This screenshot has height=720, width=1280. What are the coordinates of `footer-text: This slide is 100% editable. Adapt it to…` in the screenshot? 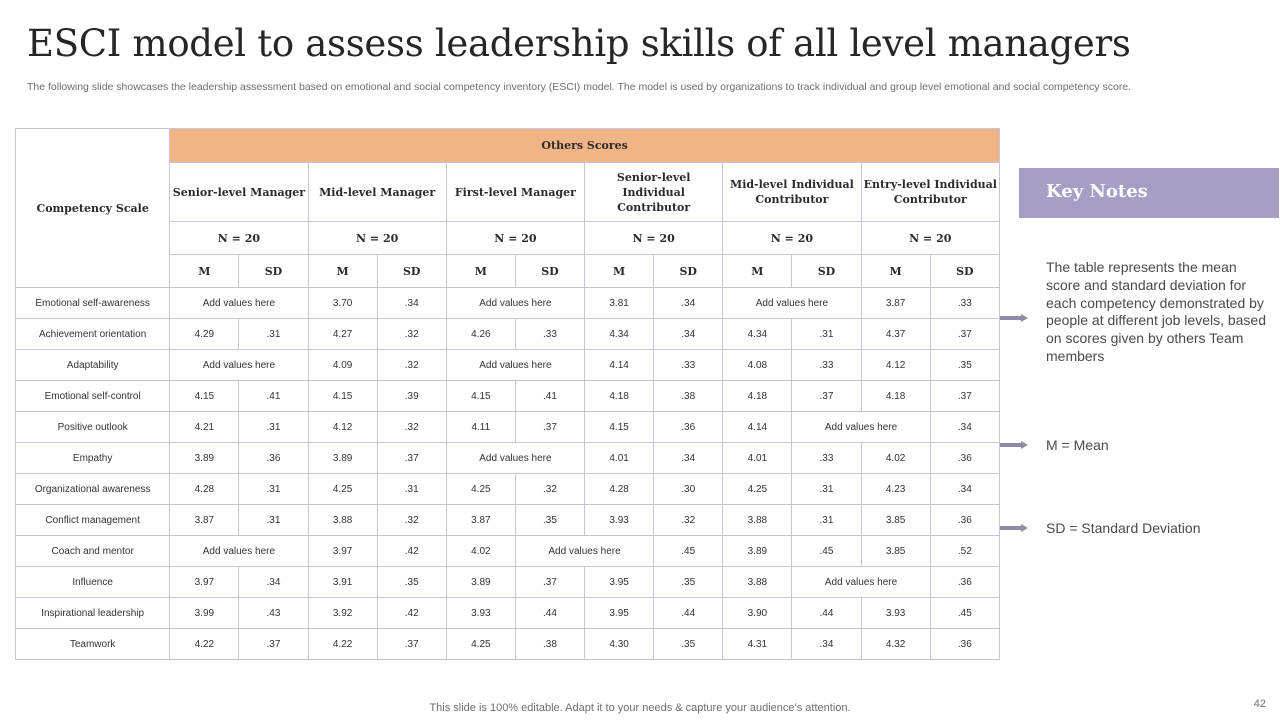 It's located at (640, 708).